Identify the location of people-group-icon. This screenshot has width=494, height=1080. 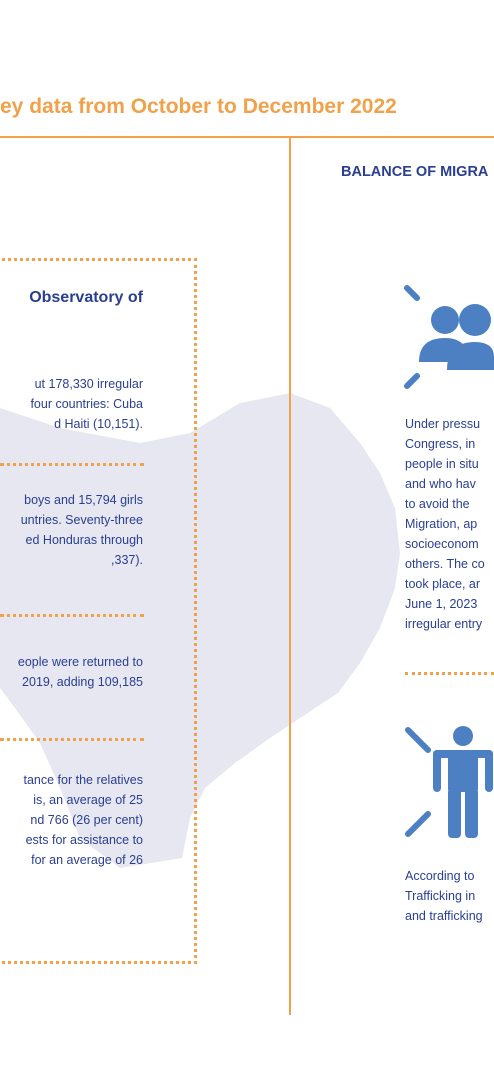
(449, 337).